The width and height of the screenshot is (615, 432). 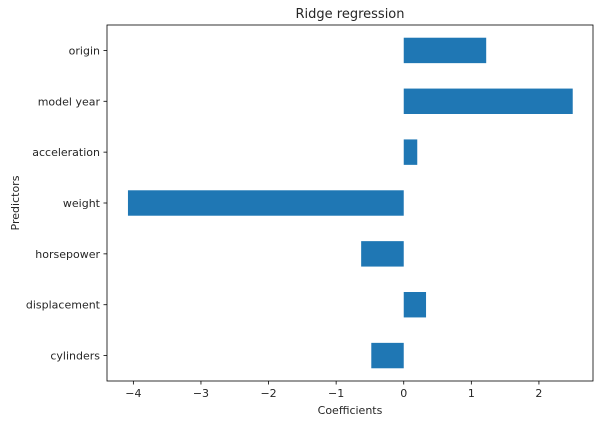 I want to click on y-tick-label-model-year: model year, so click(x=69, y=101).